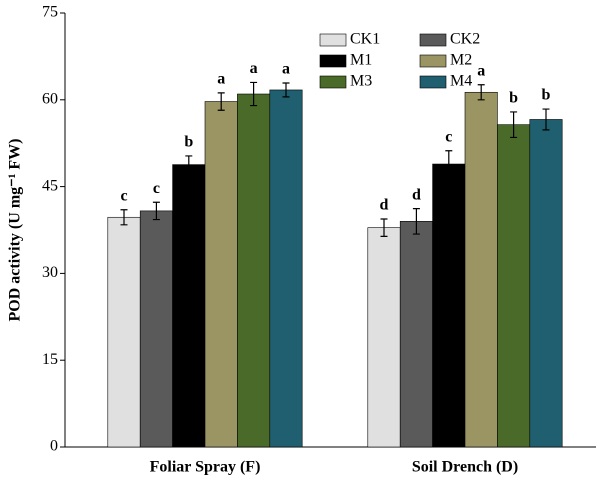  I want to click on x-tick-label: Soil Drench (D), so click(465, 467).